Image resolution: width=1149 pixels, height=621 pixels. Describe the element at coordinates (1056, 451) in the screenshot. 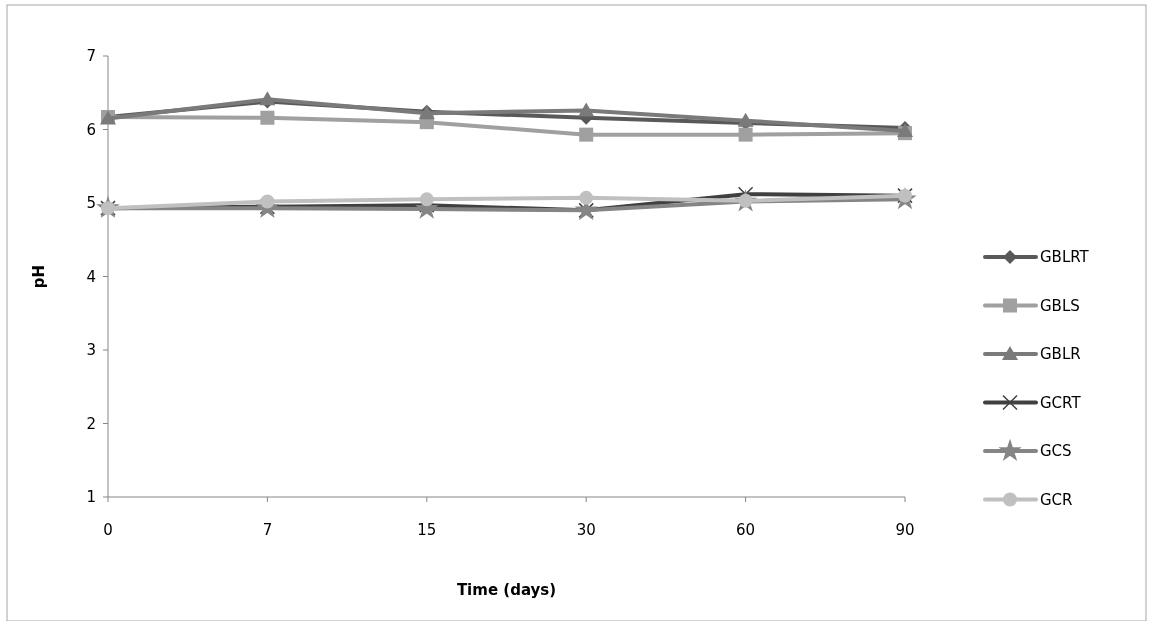

I see `legend-label: GCS` at that location.